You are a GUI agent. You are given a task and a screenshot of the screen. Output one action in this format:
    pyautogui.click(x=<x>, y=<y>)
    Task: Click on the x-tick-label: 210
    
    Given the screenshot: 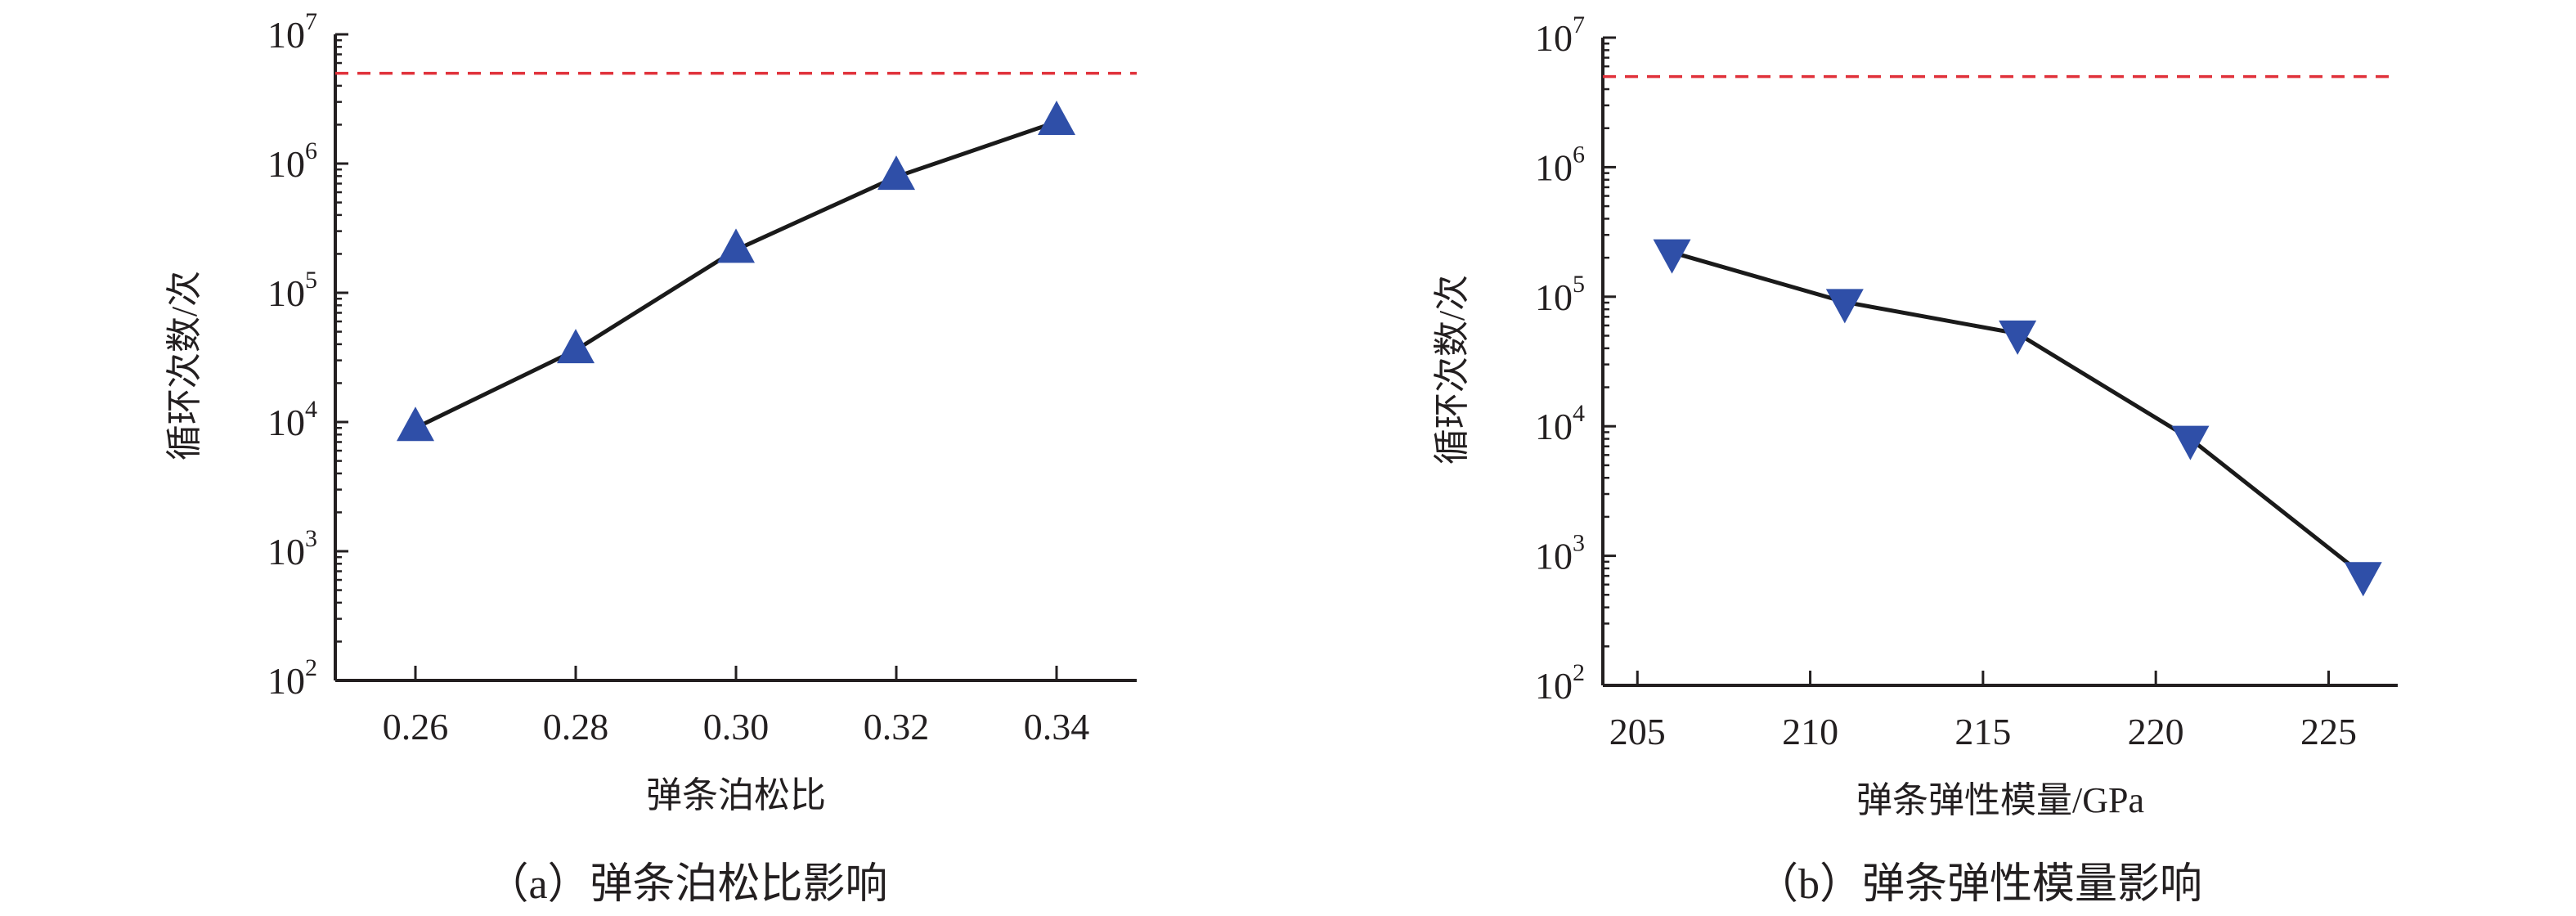 What is the action you would take?
    pyautogui.click(x=1810, y=731)
    